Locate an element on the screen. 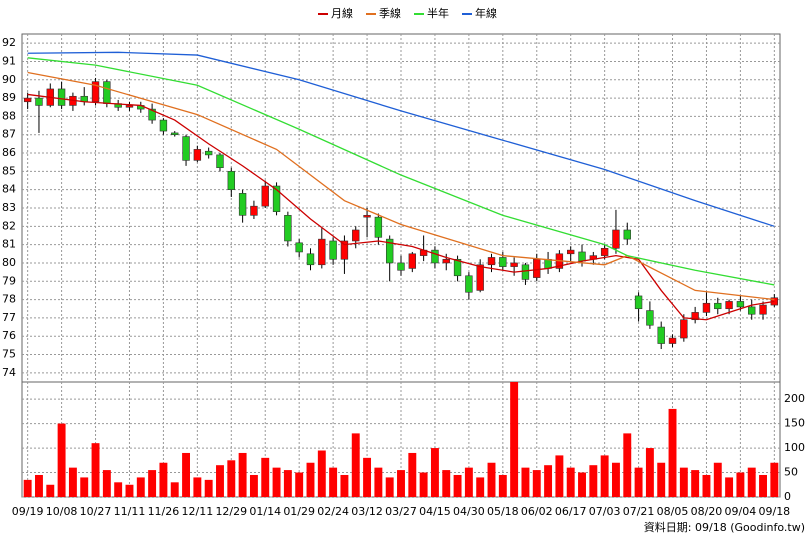 The image size is (808, 540). y-tick-label: 88 is located at coordinates (9, 115).